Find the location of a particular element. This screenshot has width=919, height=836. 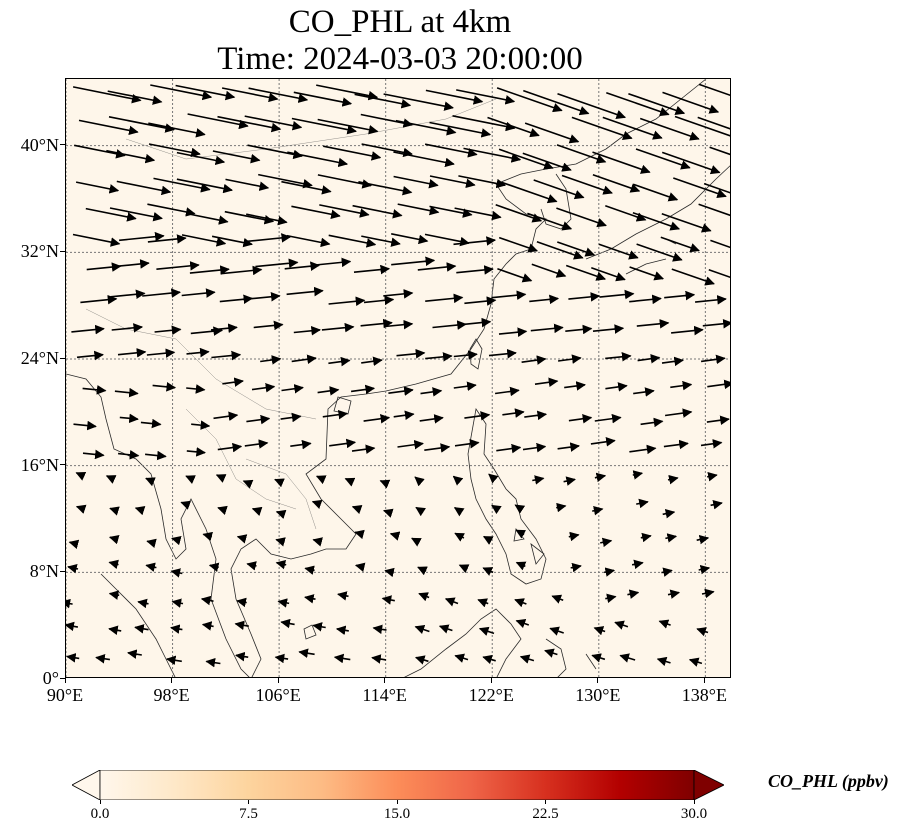

lon-tick-label: 90°E is located at coordinates (65, 695).